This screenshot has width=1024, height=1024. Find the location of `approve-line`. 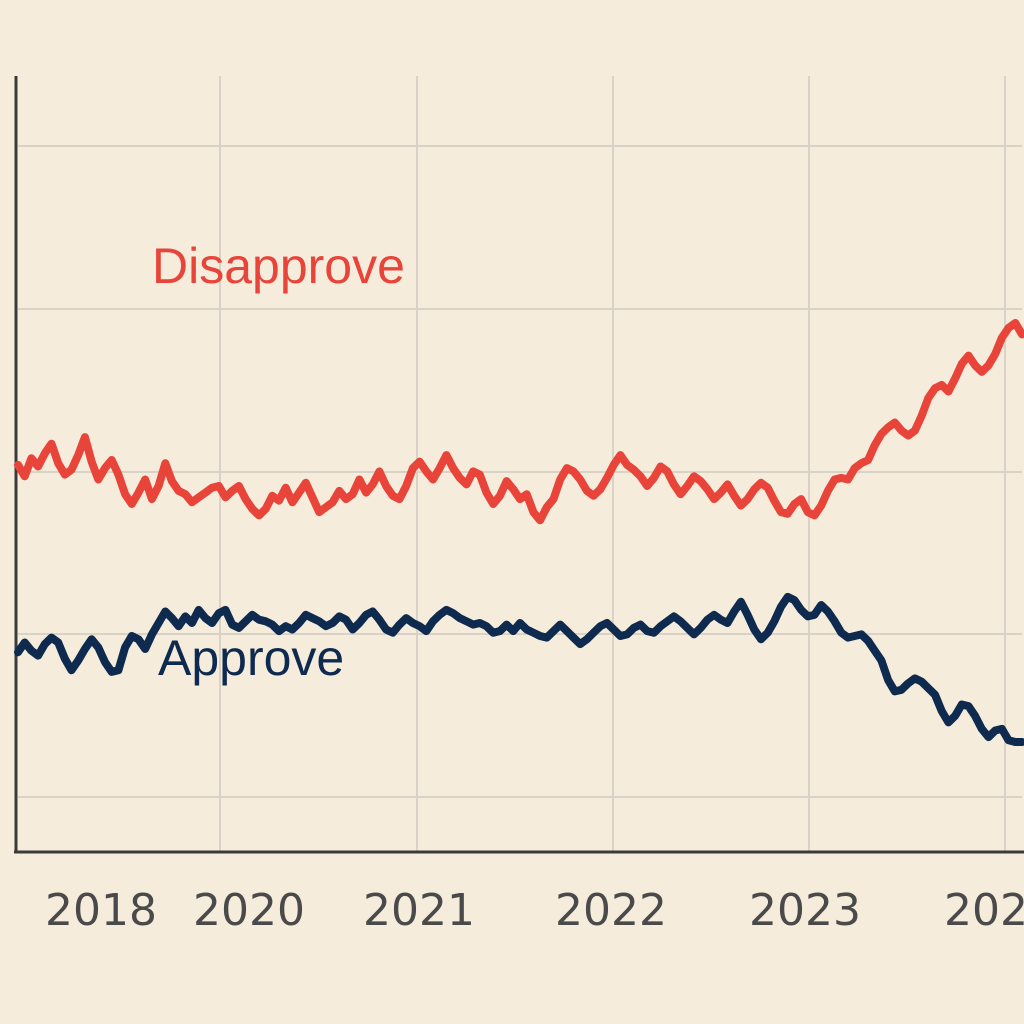

approve-line is located at coordinates (519, 669).